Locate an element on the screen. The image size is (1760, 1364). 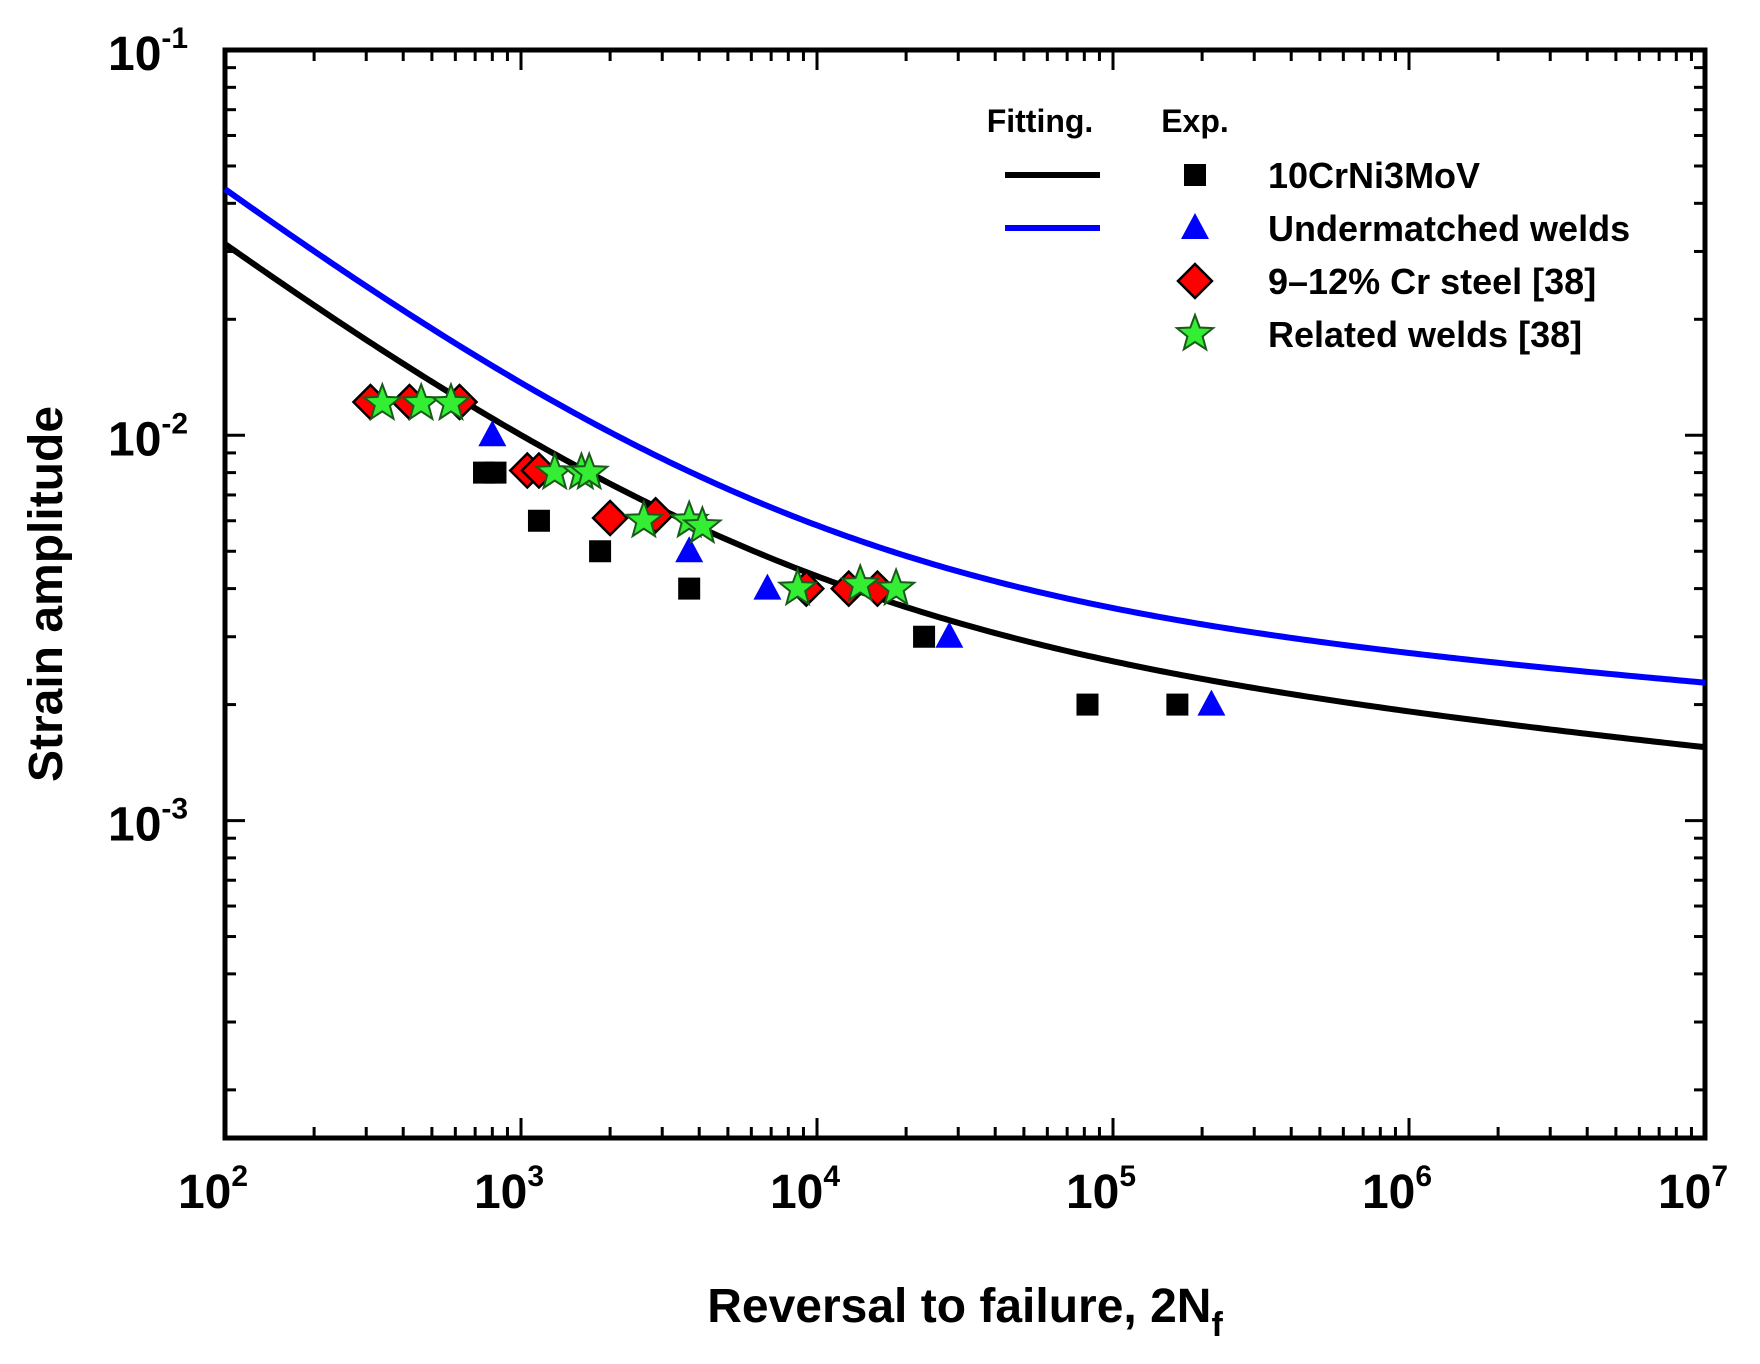
x-tick-label: 10⁴ is located at coordinates (805, 1189).